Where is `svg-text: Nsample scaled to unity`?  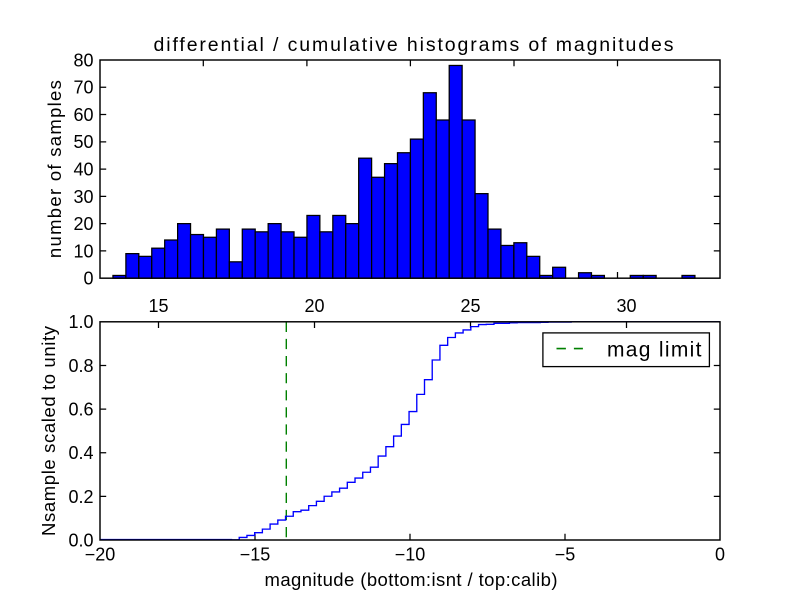 svg-text: Nsample scaled to unity is located at coordinates (48, 430).